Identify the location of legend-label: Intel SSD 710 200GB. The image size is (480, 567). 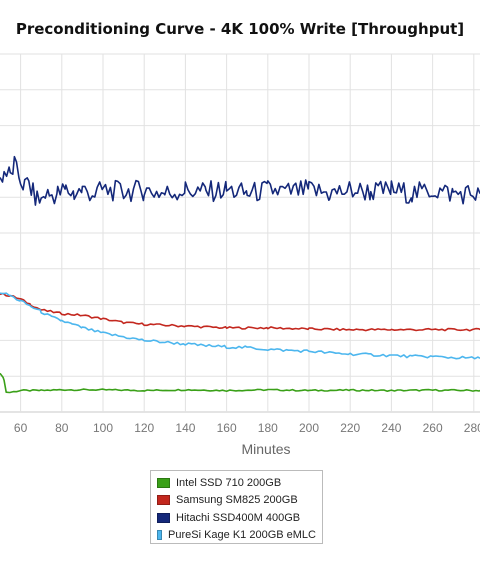
(229, 482).